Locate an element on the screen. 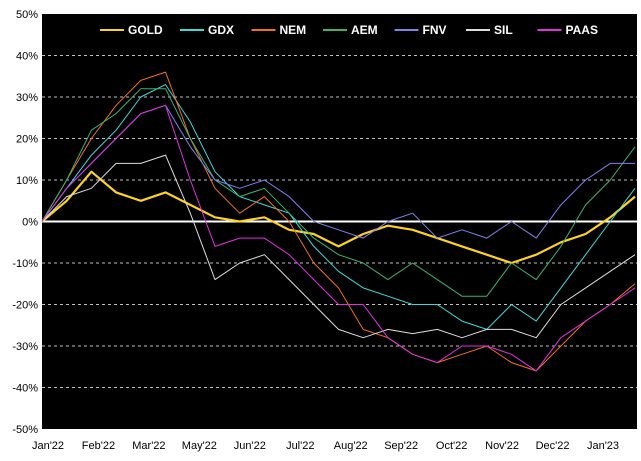 This screenshot has height=461, width=641. y-tick-label: -30% is located at coordinates (25, 347).